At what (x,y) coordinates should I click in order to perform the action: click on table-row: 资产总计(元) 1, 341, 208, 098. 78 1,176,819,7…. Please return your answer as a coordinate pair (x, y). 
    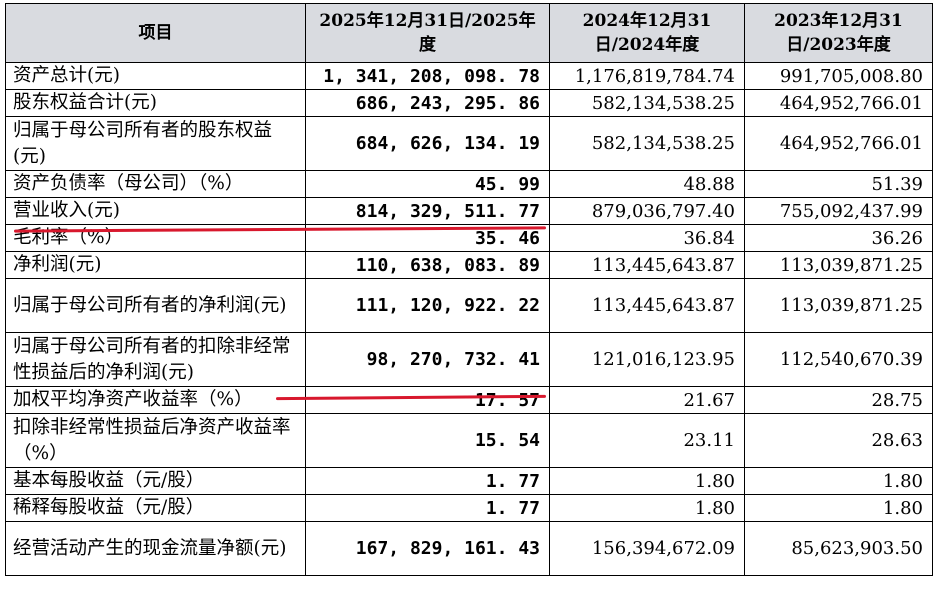
    Looking at the image, I should click on (469, 76).